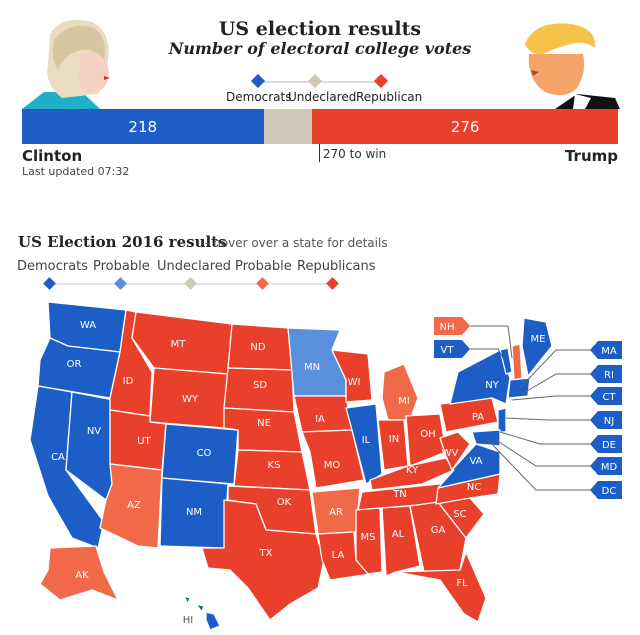  What do you see at coordinates (134, 505) in the screenshot?
I see `label-AZ: AZ` at bounding box center [134, 505].